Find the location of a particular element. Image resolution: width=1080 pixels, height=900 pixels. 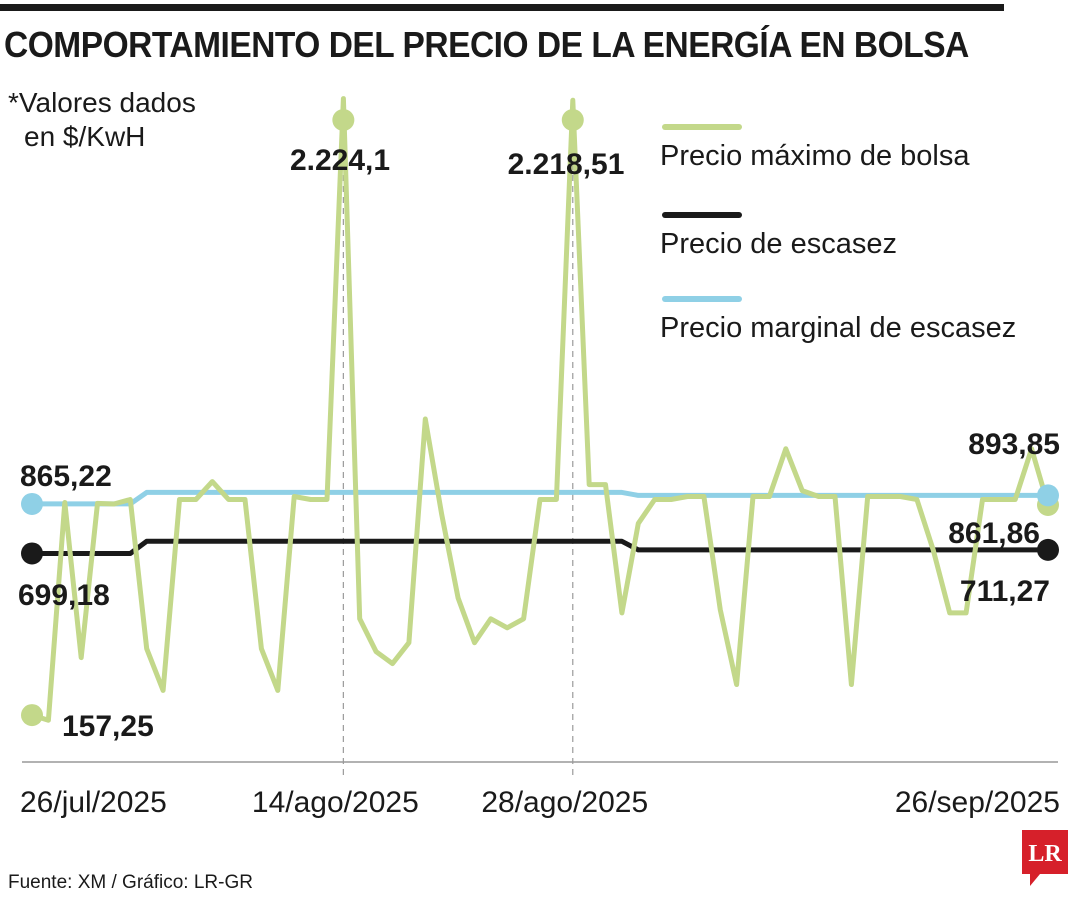

legend-item-marginal: Precio marginal de escasez is located at coordinates (870, 338).